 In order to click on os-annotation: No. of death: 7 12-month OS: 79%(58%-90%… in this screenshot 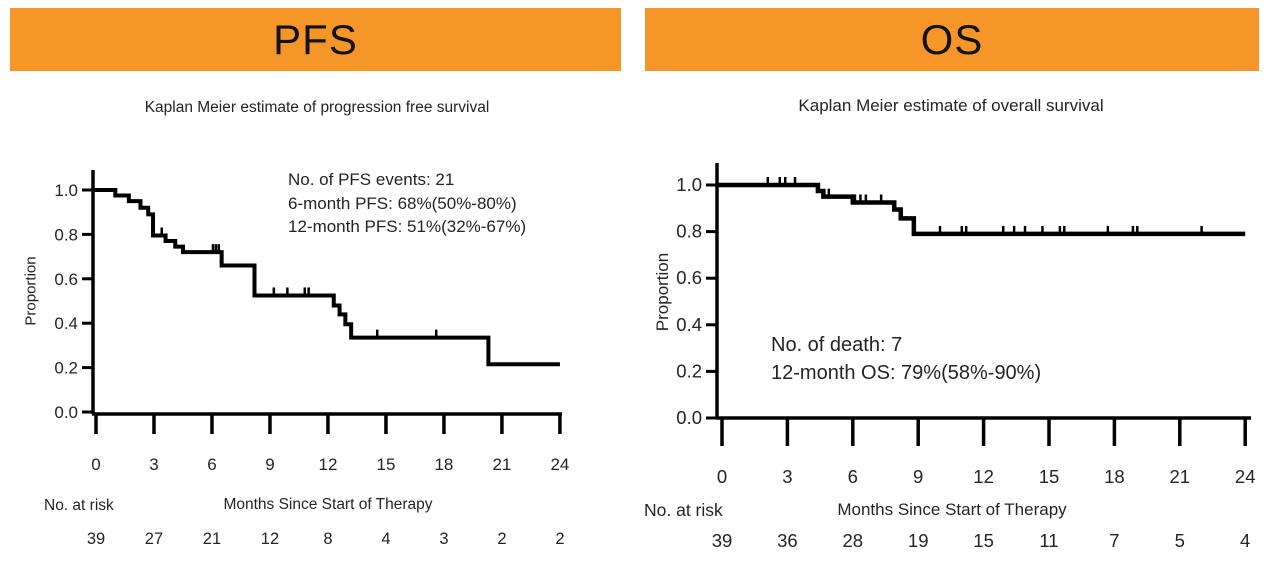, I will do `click(906, 359)`.